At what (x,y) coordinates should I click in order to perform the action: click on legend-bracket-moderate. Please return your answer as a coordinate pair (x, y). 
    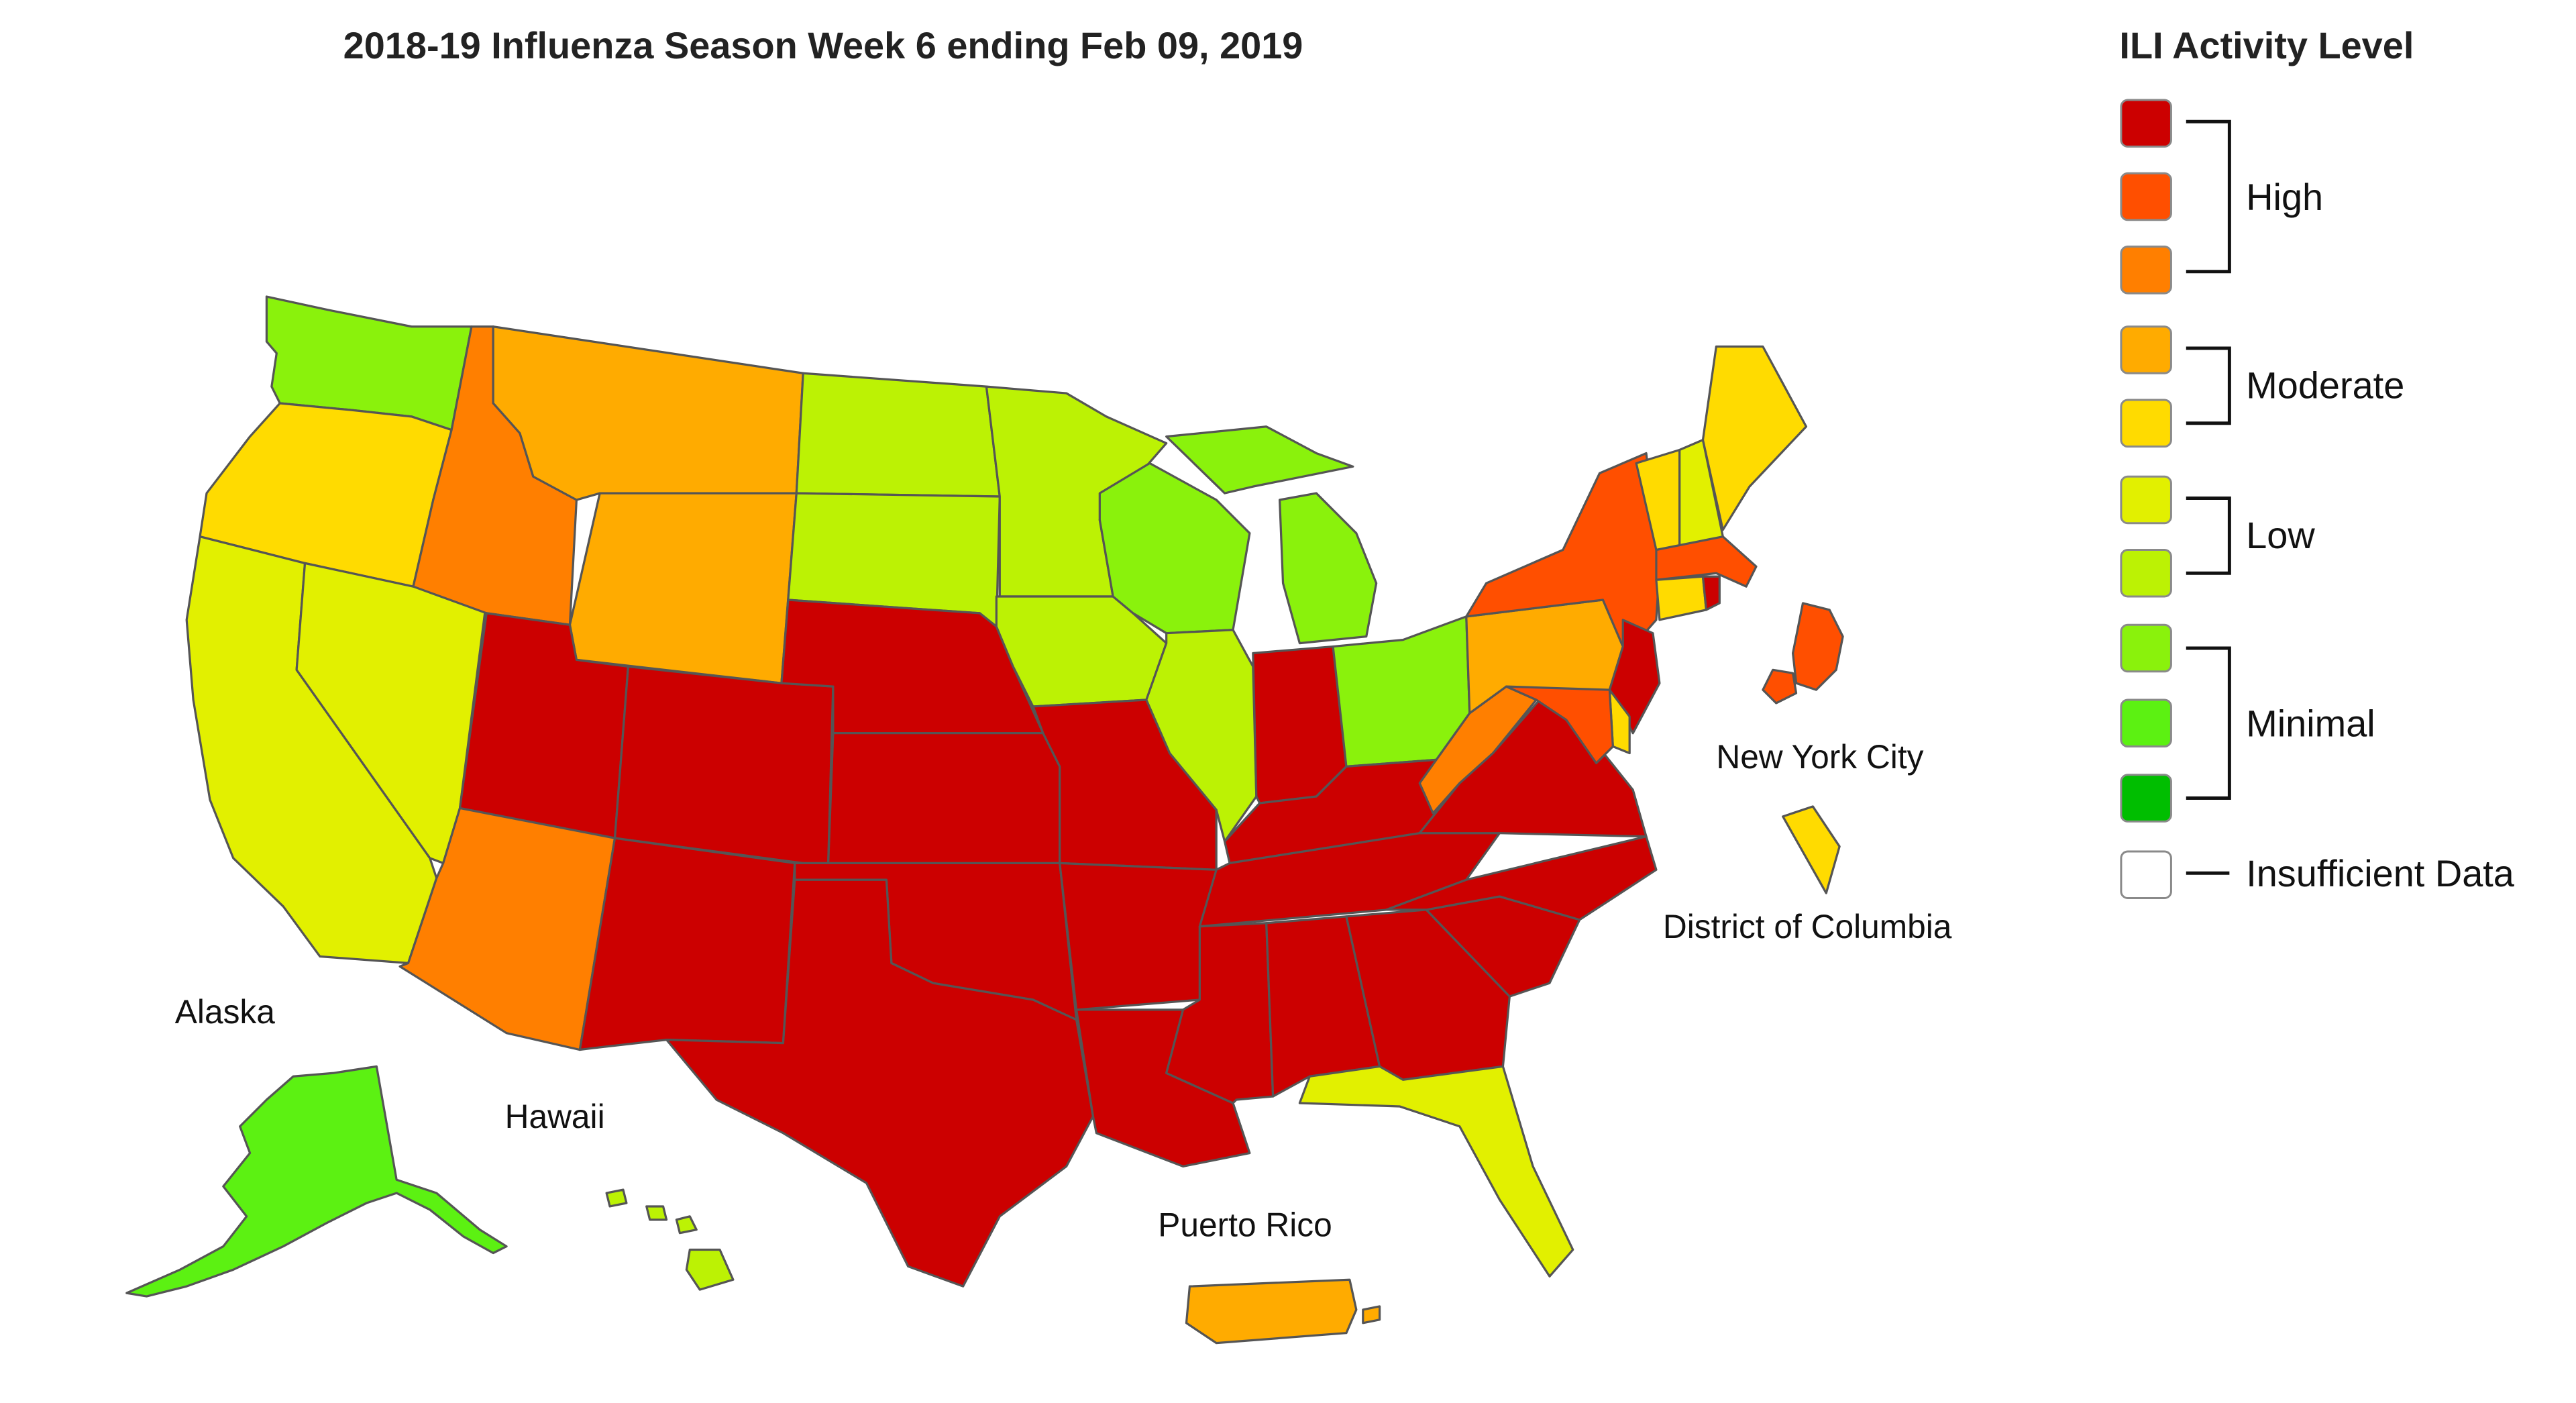
    Looking at the image, I should click on (2208, 385).